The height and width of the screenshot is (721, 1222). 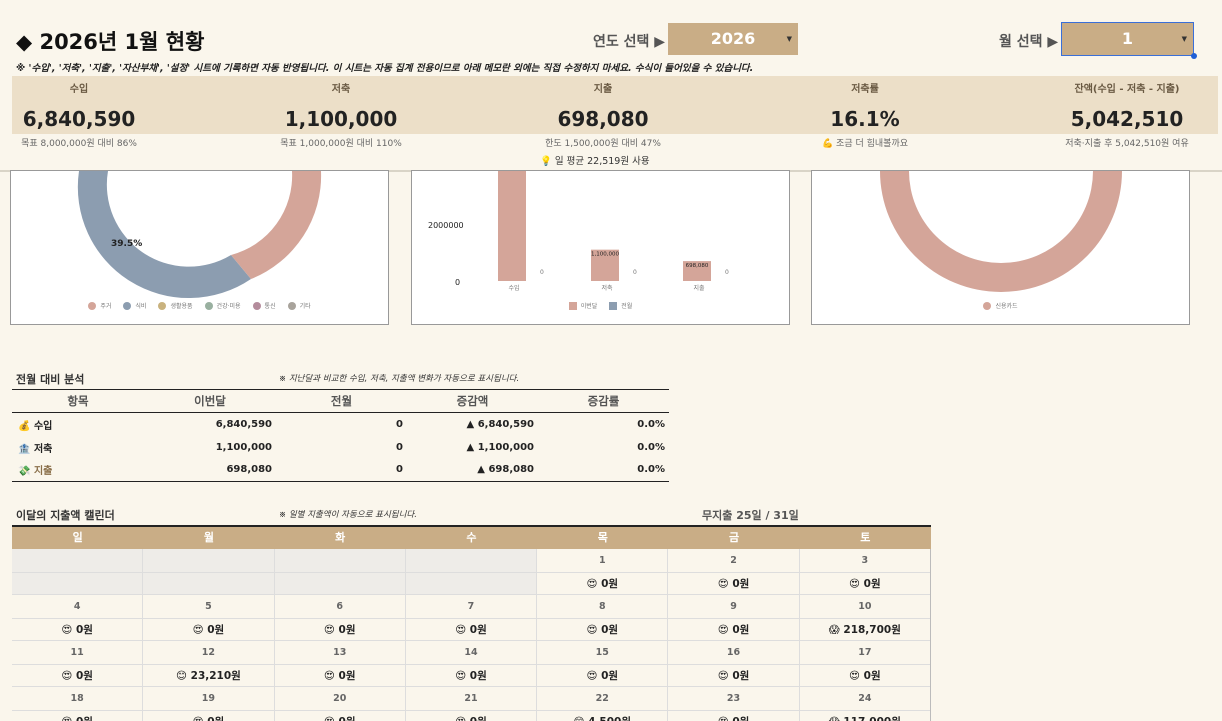 I want to click on calendar-day-amount: 😱 218,700원, so click(x=864, y=629).